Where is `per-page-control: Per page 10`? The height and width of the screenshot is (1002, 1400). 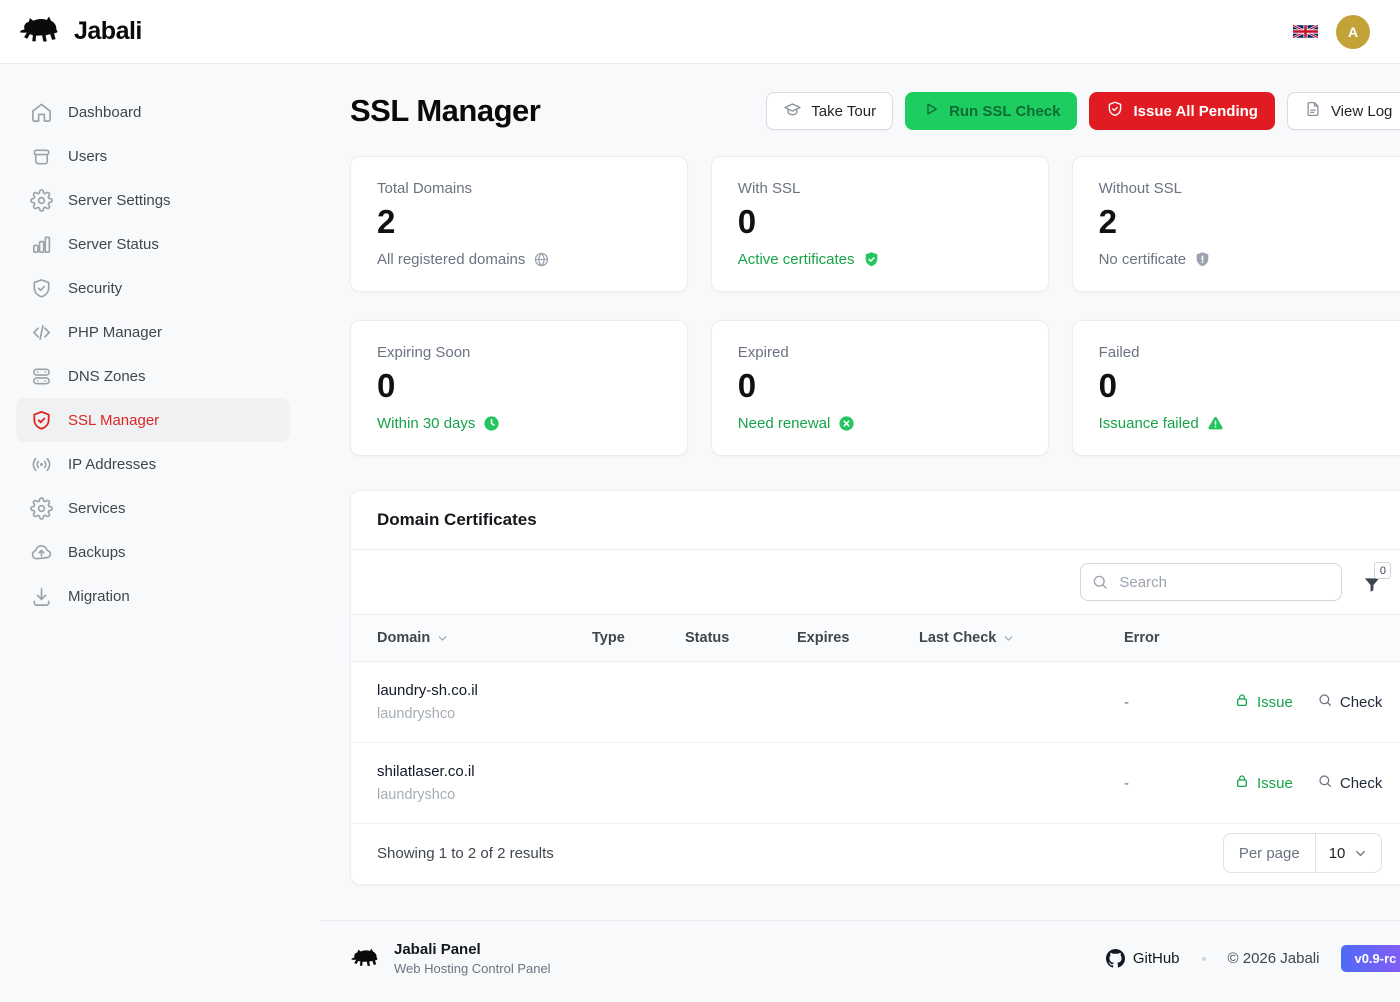 per-page-control: Per page 10 is located at coordinates (1302, 853).